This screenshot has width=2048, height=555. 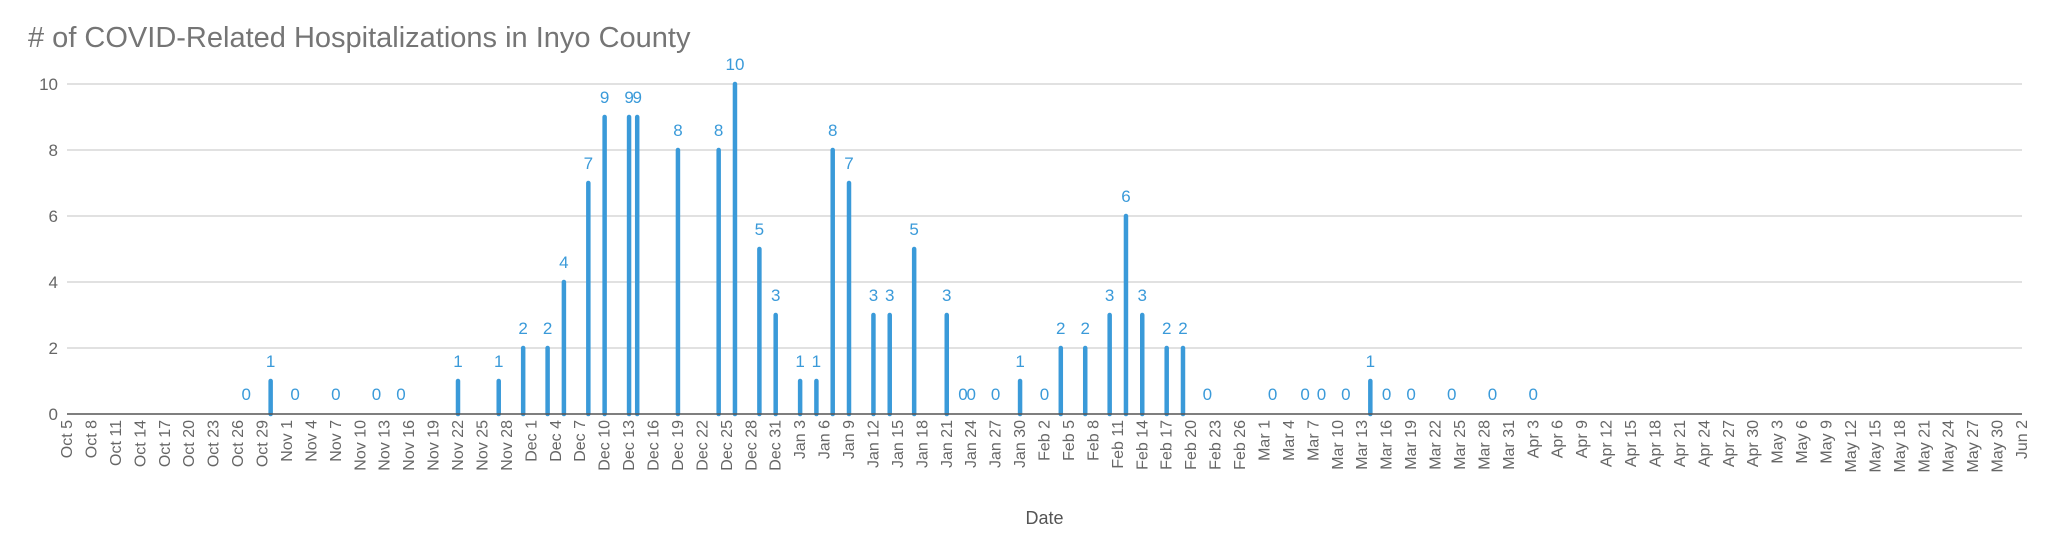 I want to click on data-label: 10, so click(x=734, y=64).